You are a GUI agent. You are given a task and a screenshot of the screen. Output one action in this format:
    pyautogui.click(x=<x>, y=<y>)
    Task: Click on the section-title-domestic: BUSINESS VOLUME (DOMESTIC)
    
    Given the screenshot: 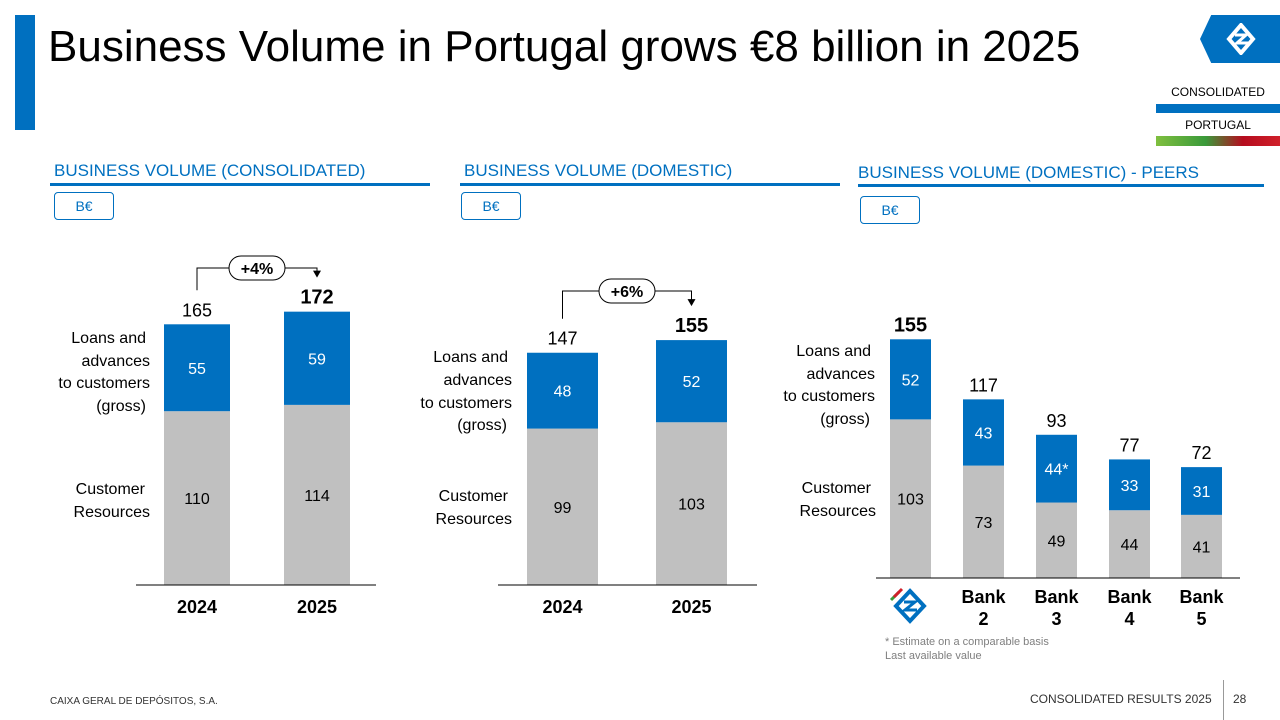 What is the action you would take?
    pyautogui.click(x=598, y=170)
    